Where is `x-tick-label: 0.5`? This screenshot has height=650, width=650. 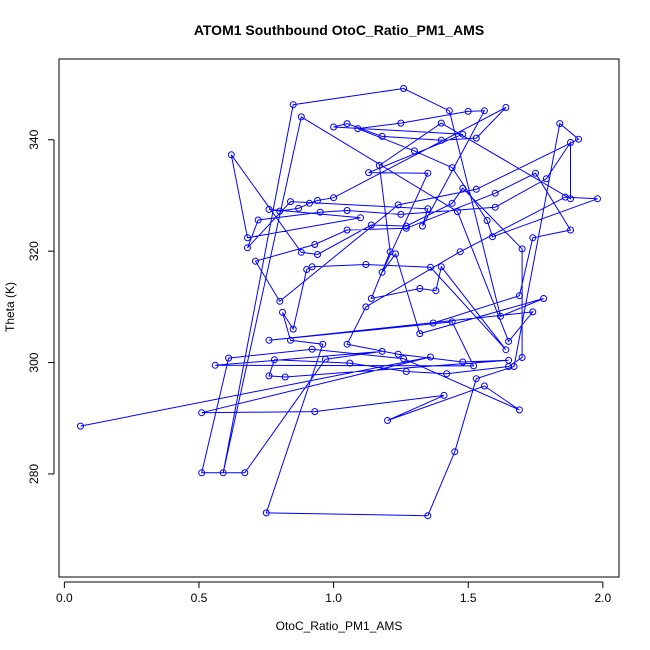
x-tick-label: 0.5 is located at coordinates (199, 598).